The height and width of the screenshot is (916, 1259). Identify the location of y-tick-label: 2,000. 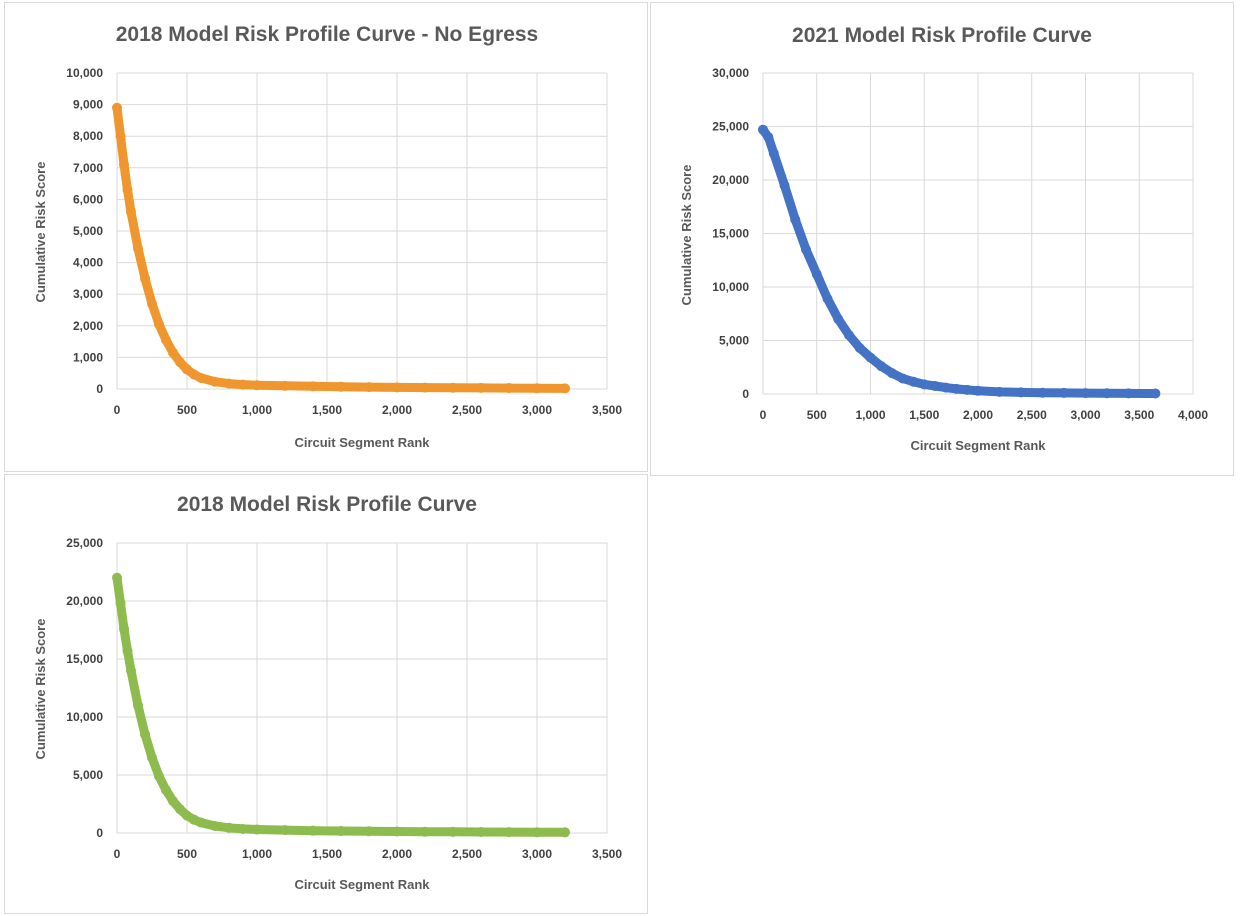
(88, 326).